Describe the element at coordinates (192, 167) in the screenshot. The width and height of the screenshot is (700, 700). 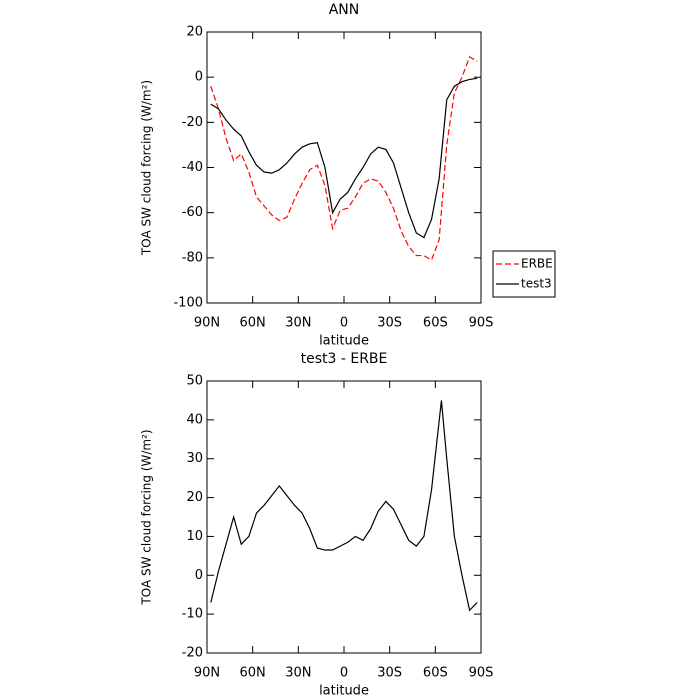
I see `y-tick-label: -40` at that location.